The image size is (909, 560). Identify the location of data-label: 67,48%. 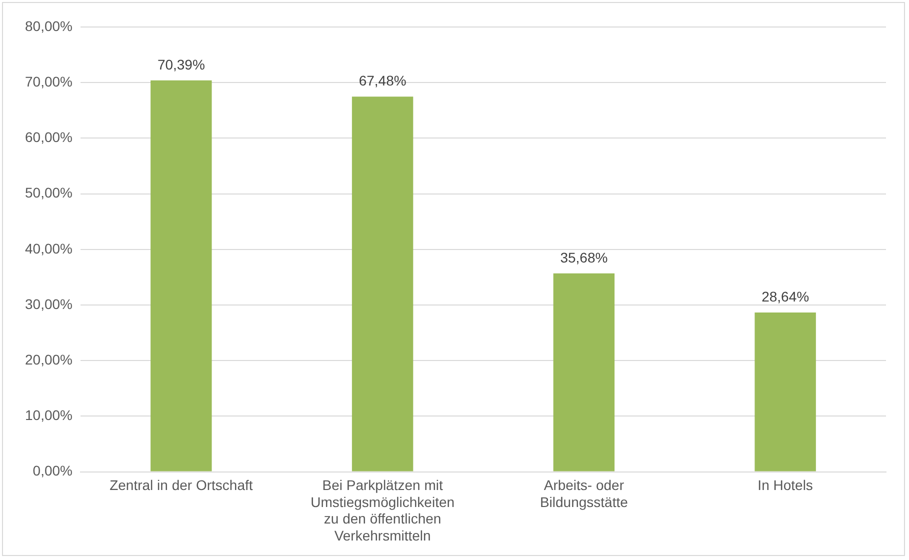
(382, 80).